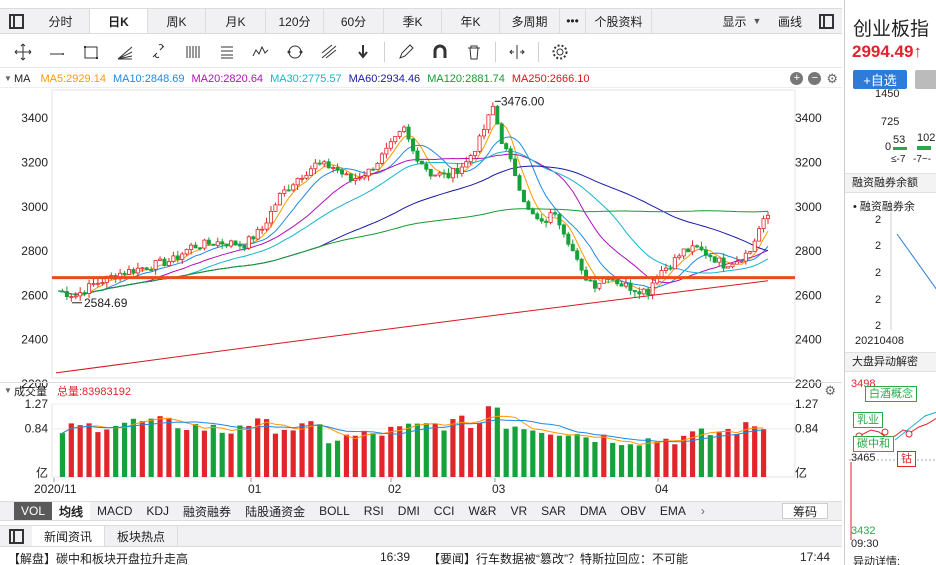 This screenshot has height=565, width=936. Describe the element at coordinates (69, 536) in the screenshot. I see `news-tab: 新闻资讯` at that location.